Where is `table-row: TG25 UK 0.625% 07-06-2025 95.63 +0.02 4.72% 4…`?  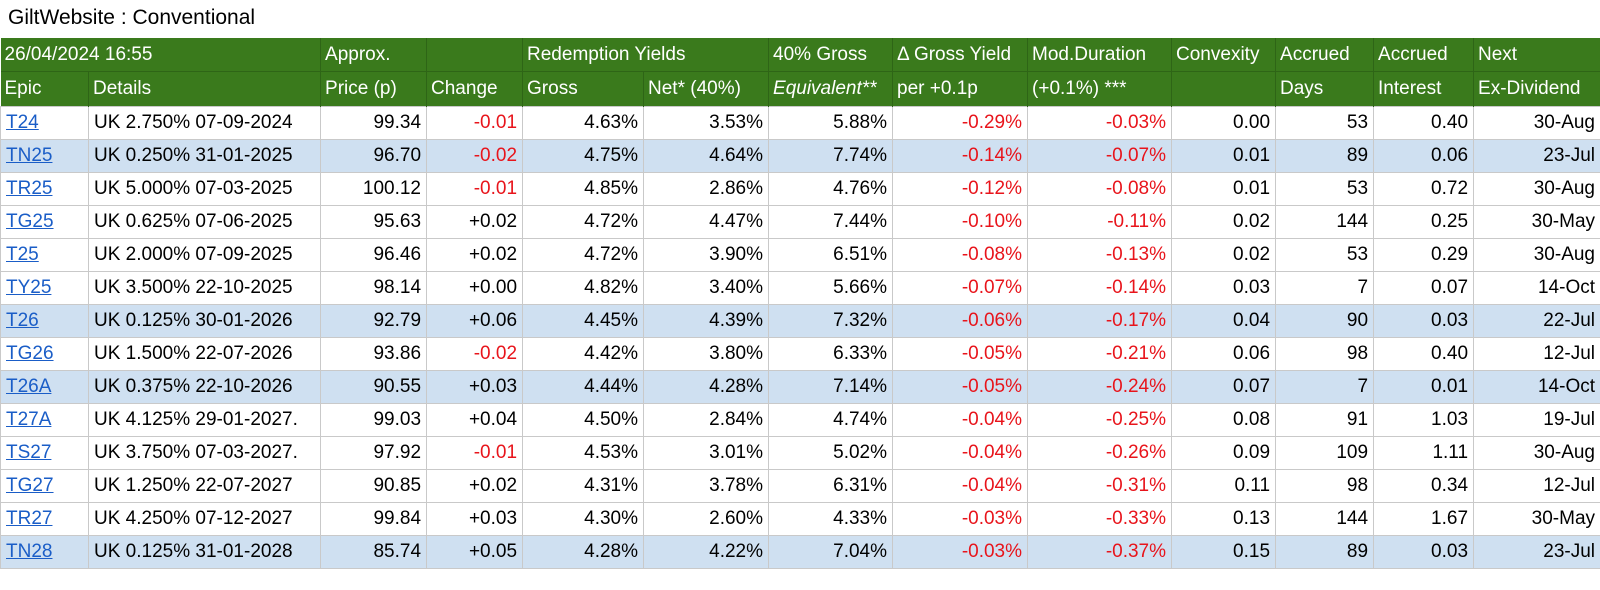
table-row: TG25 UK 0.625% 07-06-2025 95.63 +0.02 4.72% 4… is located at coordinates (800, 222).